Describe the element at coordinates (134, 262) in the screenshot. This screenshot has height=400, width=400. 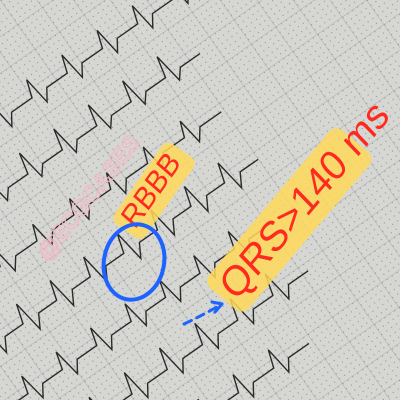
I see `annotation-circle` at that location.